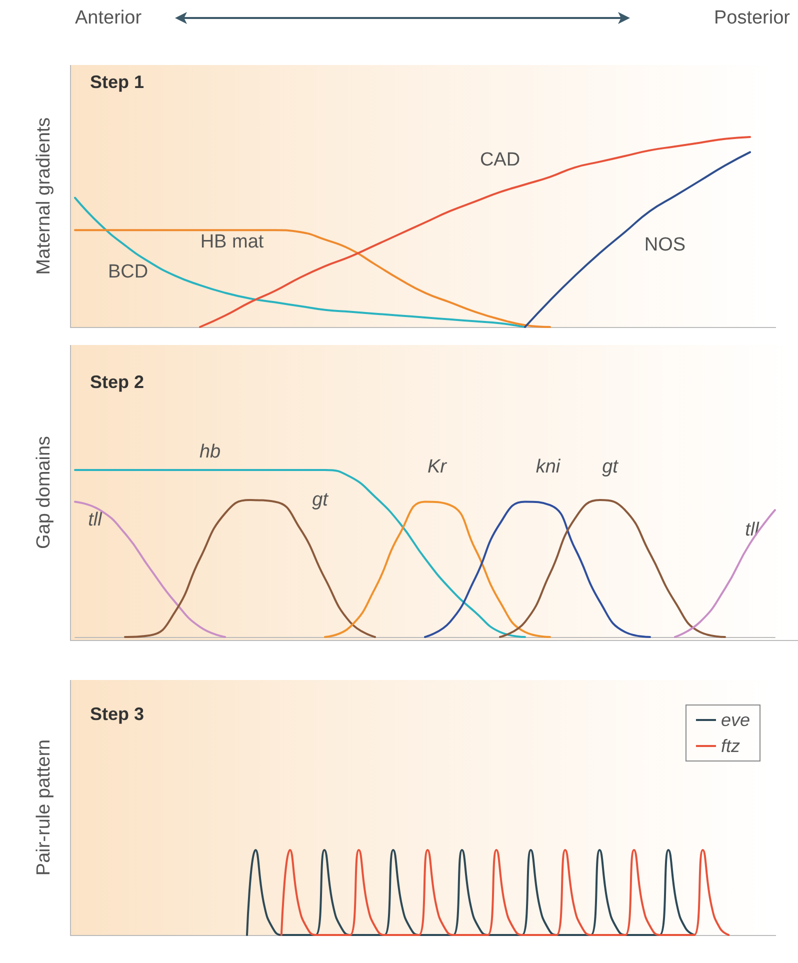 The width and height of the screenshot is (798, 963). What do you see at coordinates (44, 493) in the screenshot?
I see `y-axis-title: Gap domains` at bounding box center [44, 493].